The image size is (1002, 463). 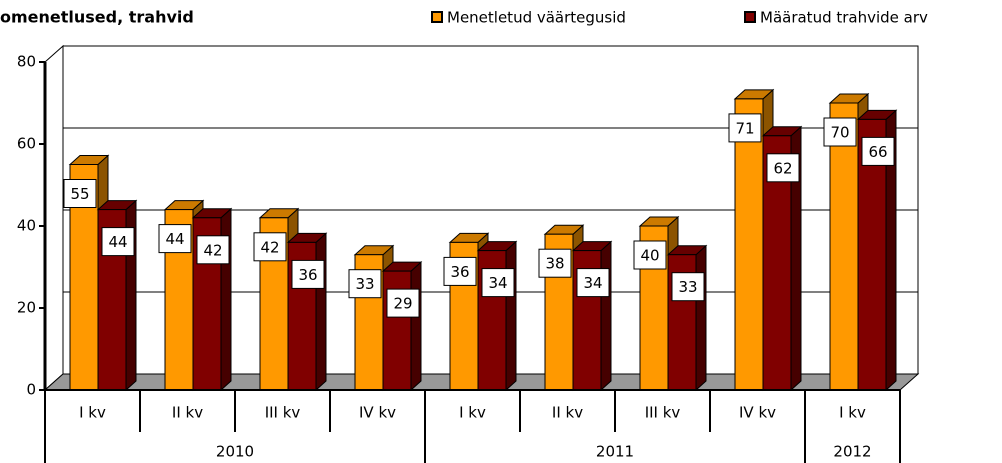 What do you see at coordinates (852, 452) in the screenshot?
I see `group-label: 2012` at bounding box center [852, 452].